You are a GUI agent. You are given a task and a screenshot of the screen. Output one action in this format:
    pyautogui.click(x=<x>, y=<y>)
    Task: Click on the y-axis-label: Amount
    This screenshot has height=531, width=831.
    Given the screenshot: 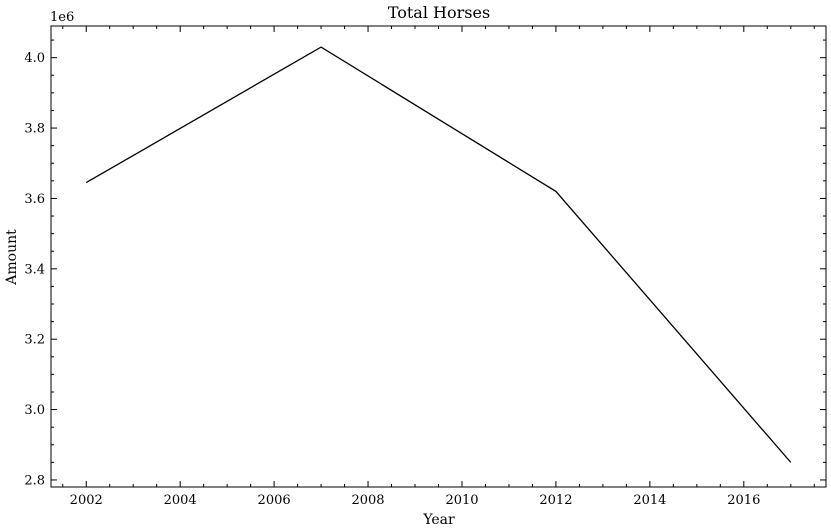 What is the action you would take?
    pyautogui.click(x=12, y=257)
    